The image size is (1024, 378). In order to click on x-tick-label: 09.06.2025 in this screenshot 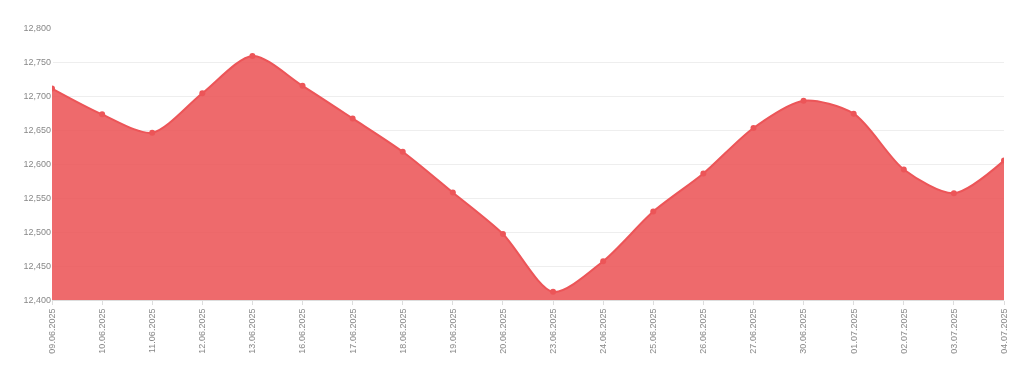, I will do `click(51, 331)`.